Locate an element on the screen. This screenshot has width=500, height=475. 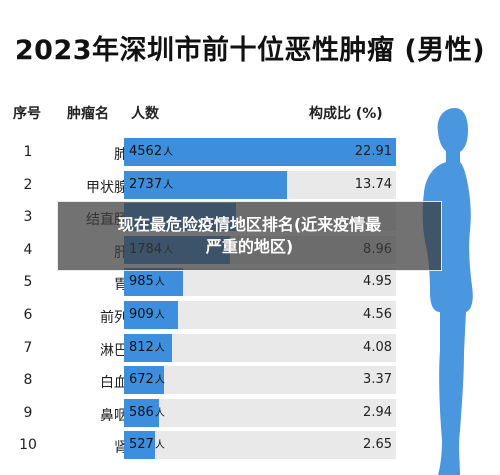
rank-label: 6 is located at coordinates (28, 315).